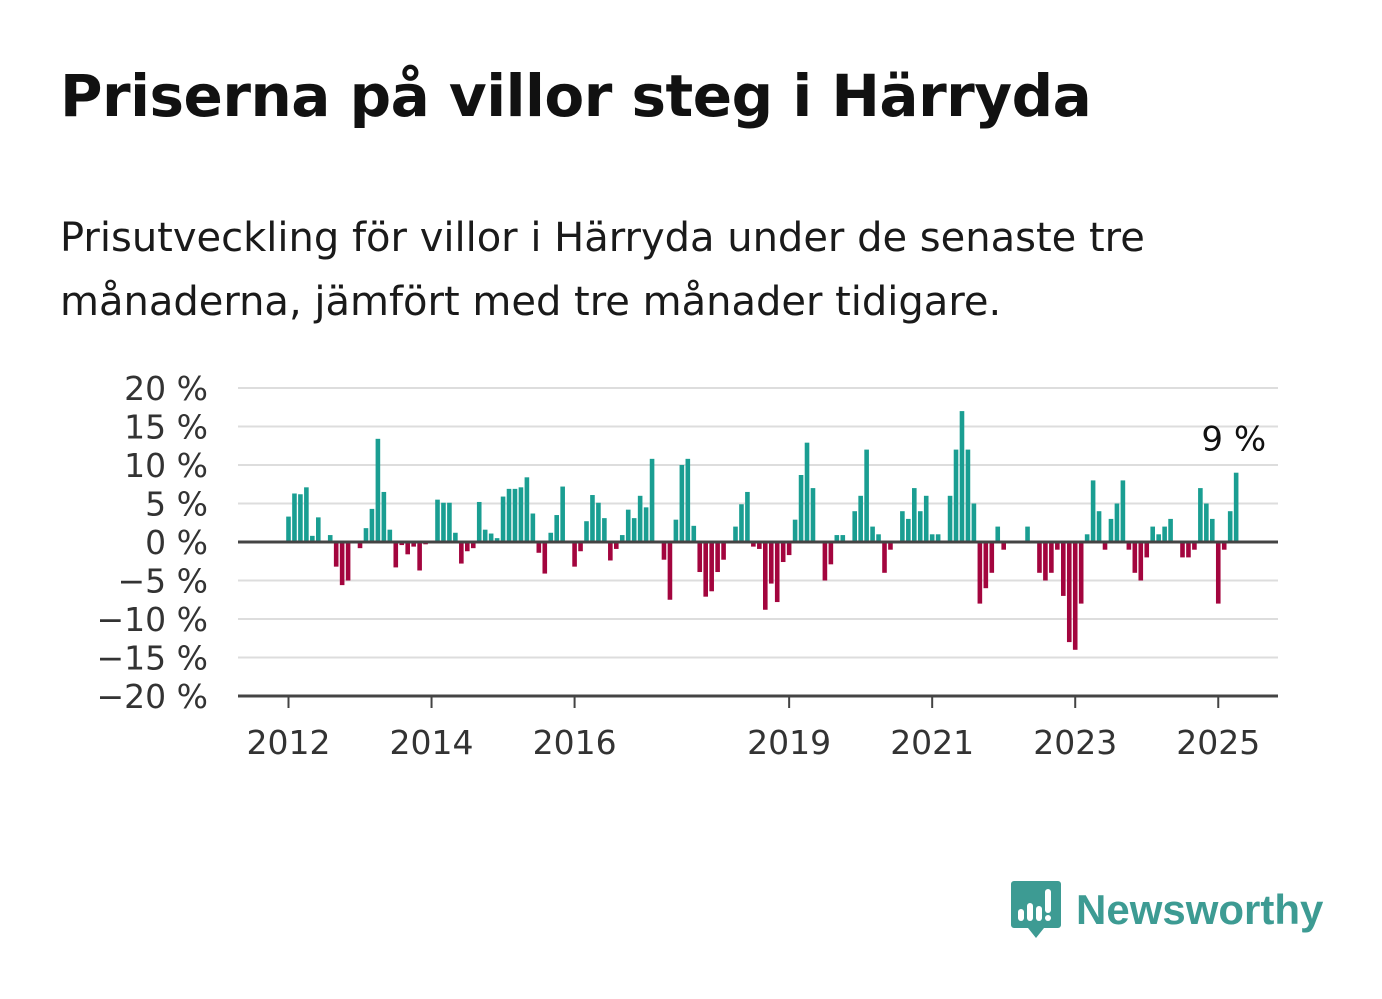 The width and height of the screenshot is (1382, 999). Describe the element at coordinates (176, 504) in the screenshot. I see `y-tick-label: 5 %` at that location.